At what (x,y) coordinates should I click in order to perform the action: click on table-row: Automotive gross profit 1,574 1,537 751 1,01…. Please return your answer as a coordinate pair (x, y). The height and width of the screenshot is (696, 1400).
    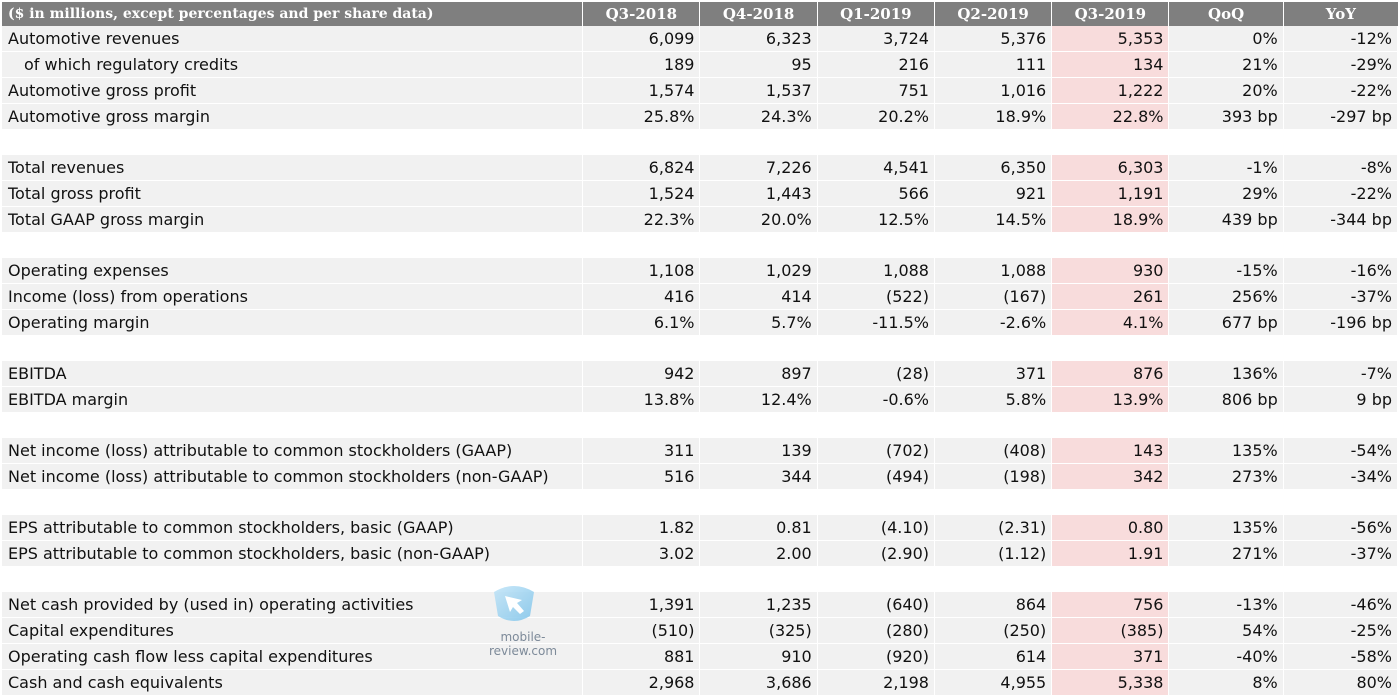
    Looking at the image, I should click on (700, 91).